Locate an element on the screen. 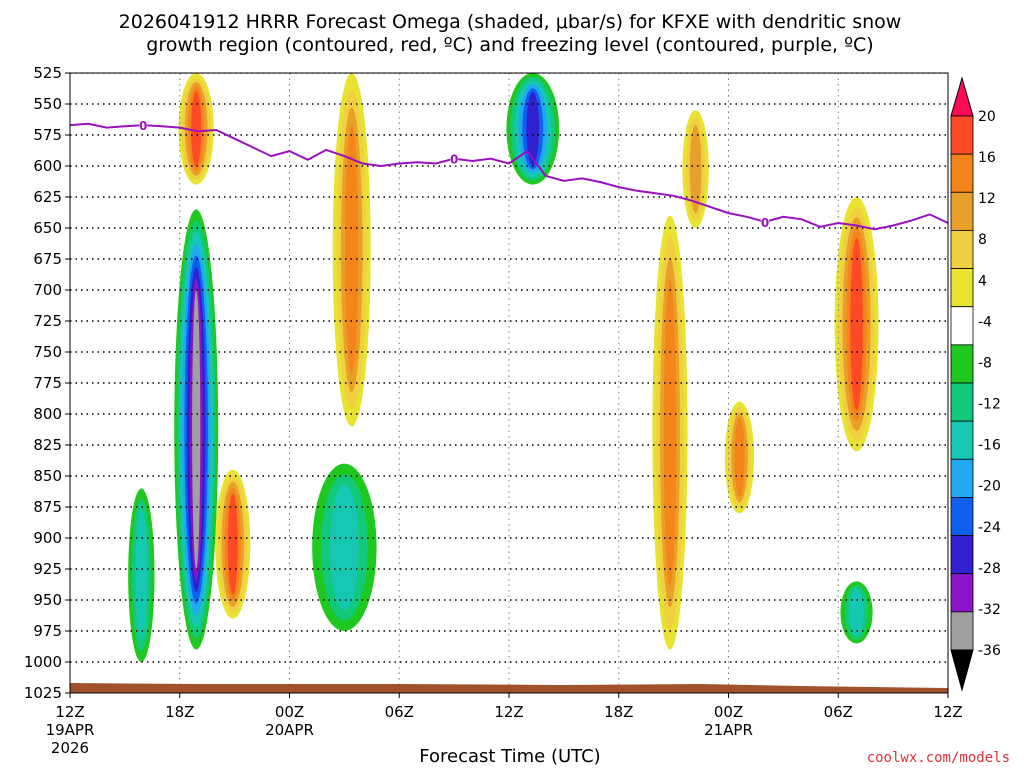  colorbar-bottom-arrow is located at coordinates (962, 670).